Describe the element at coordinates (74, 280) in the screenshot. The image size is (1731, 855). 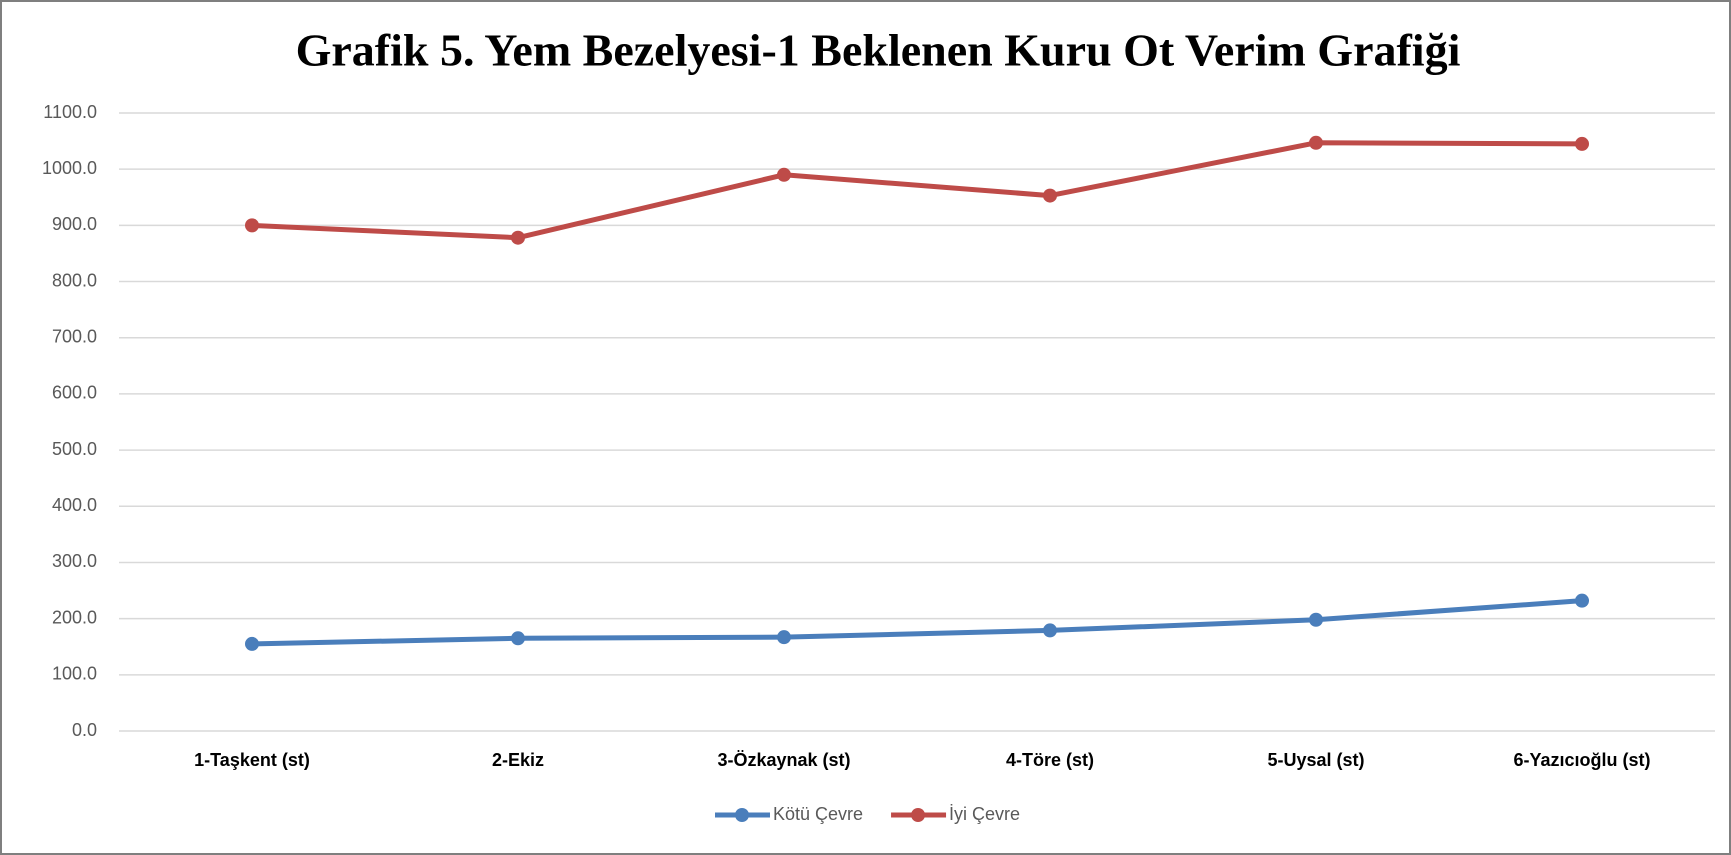
I see `y-tick-label: 800.0` at that location.